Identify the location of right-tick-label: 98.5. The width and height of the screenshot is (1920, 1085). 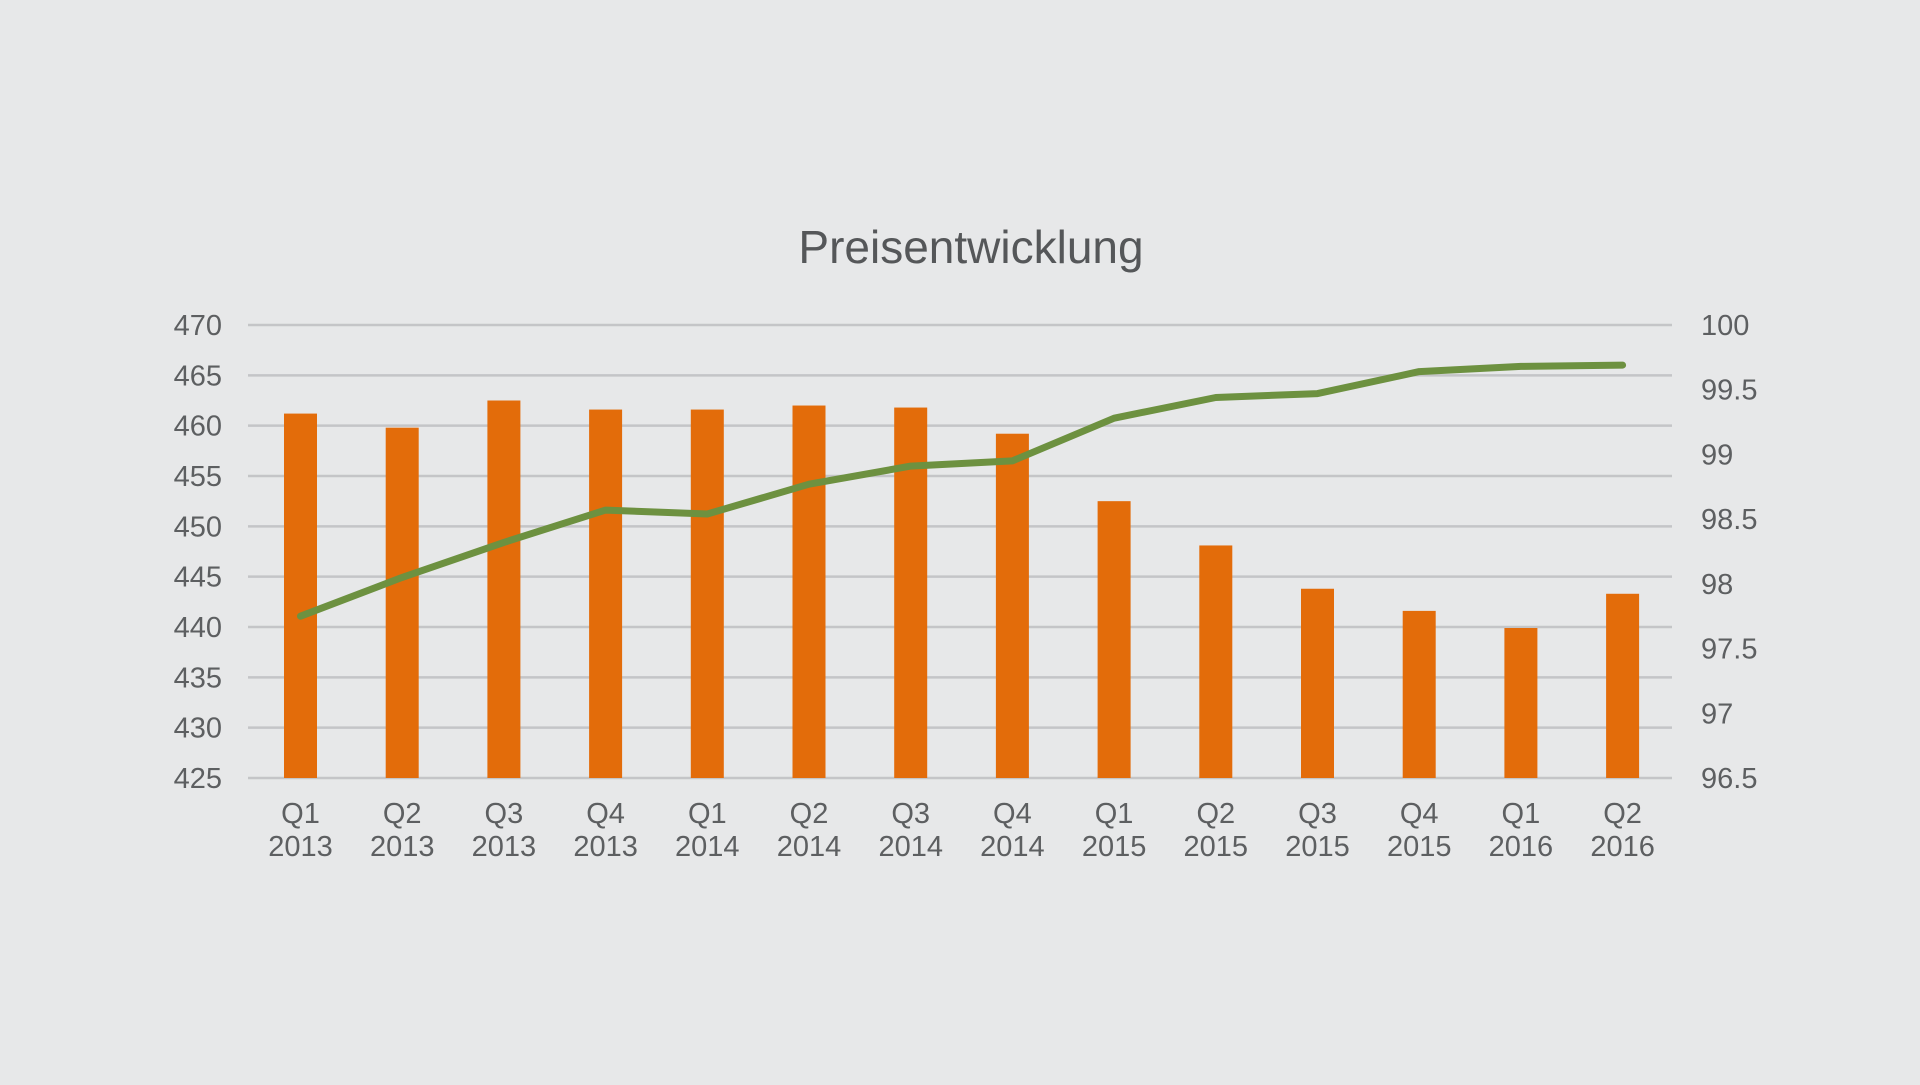
(1729, 520).